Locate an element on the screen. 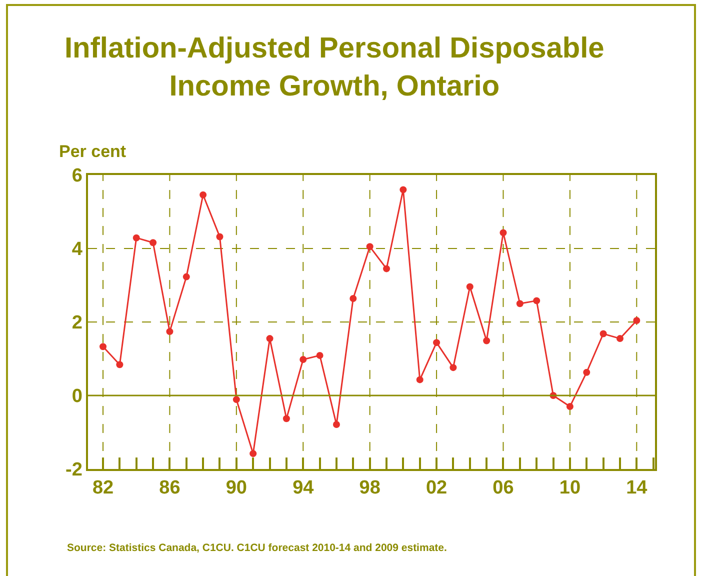  y-tick-label: -2 is located at coordinates (74, 470).